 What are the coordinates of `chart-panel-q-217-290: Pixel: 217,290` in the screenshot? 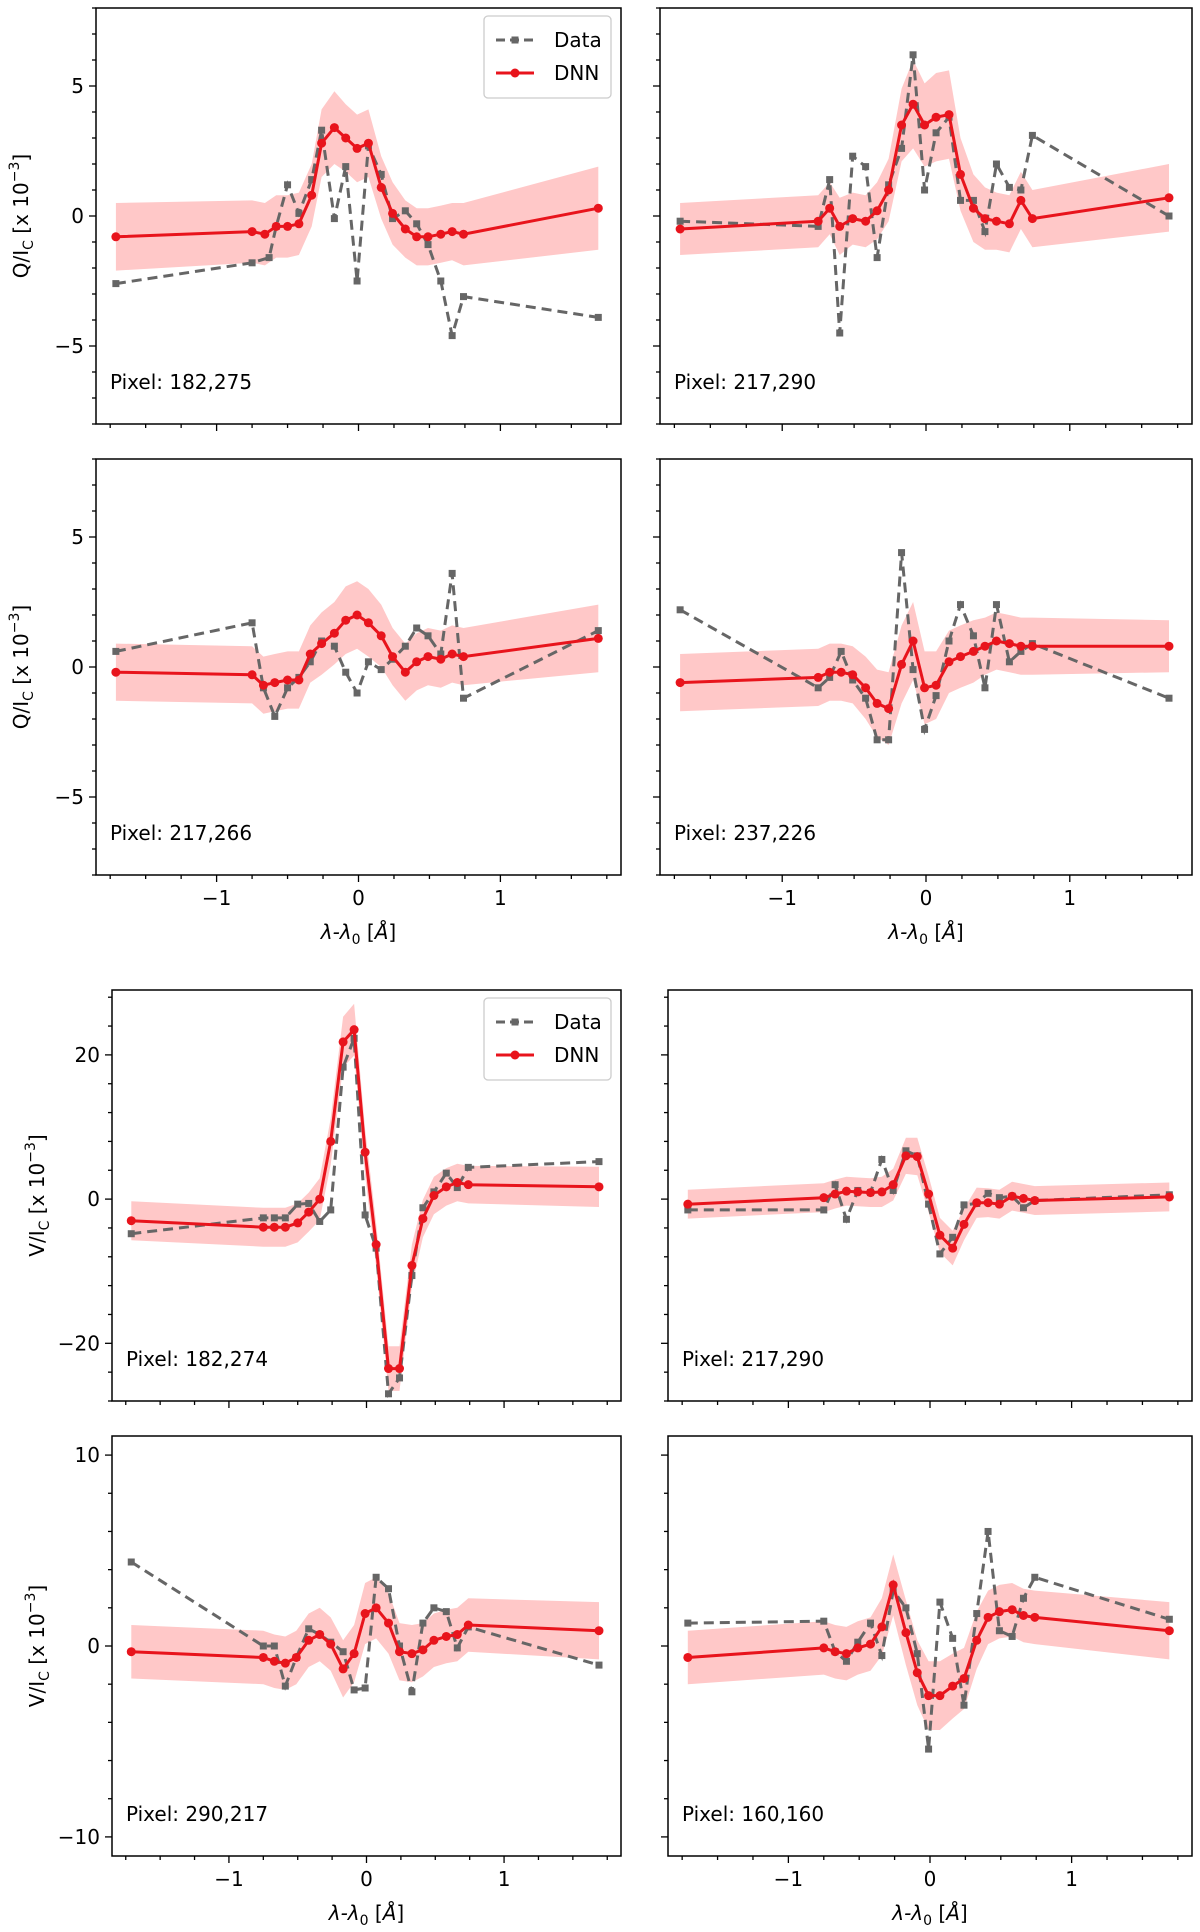 It's located at (923, 219).